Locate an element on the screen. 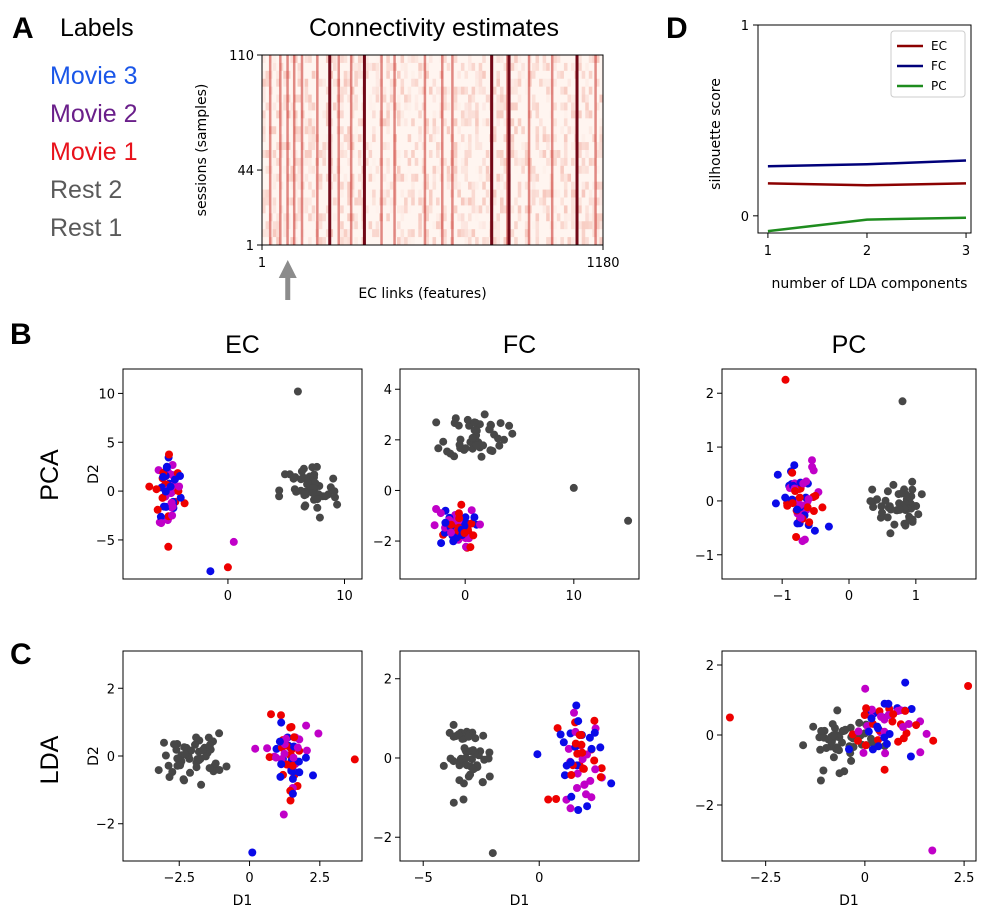 This screenshot has width=999, height=921. scatter-point-movie2 is located at coordinates (920, 752).